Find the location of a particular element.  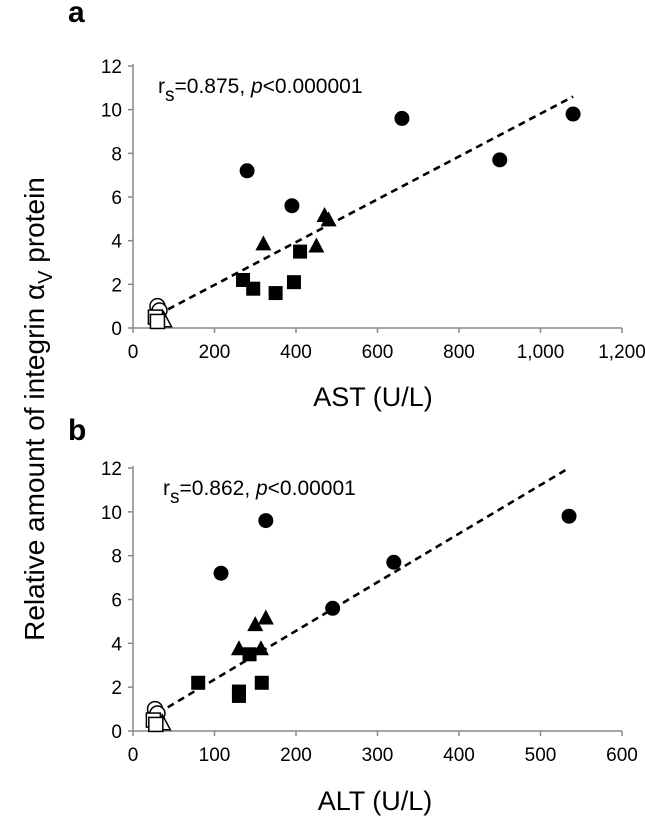

ylabel-suffix: protein is located at coordinates (34, 223).